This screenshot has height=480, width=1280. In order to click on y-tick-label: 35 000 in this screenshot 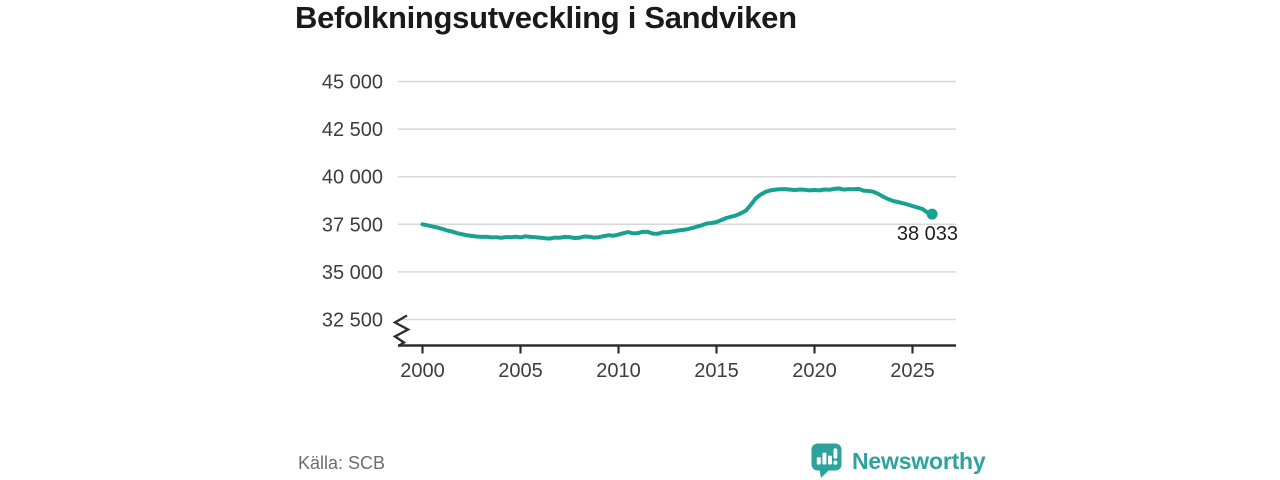, I will do `click(352, 273)`.